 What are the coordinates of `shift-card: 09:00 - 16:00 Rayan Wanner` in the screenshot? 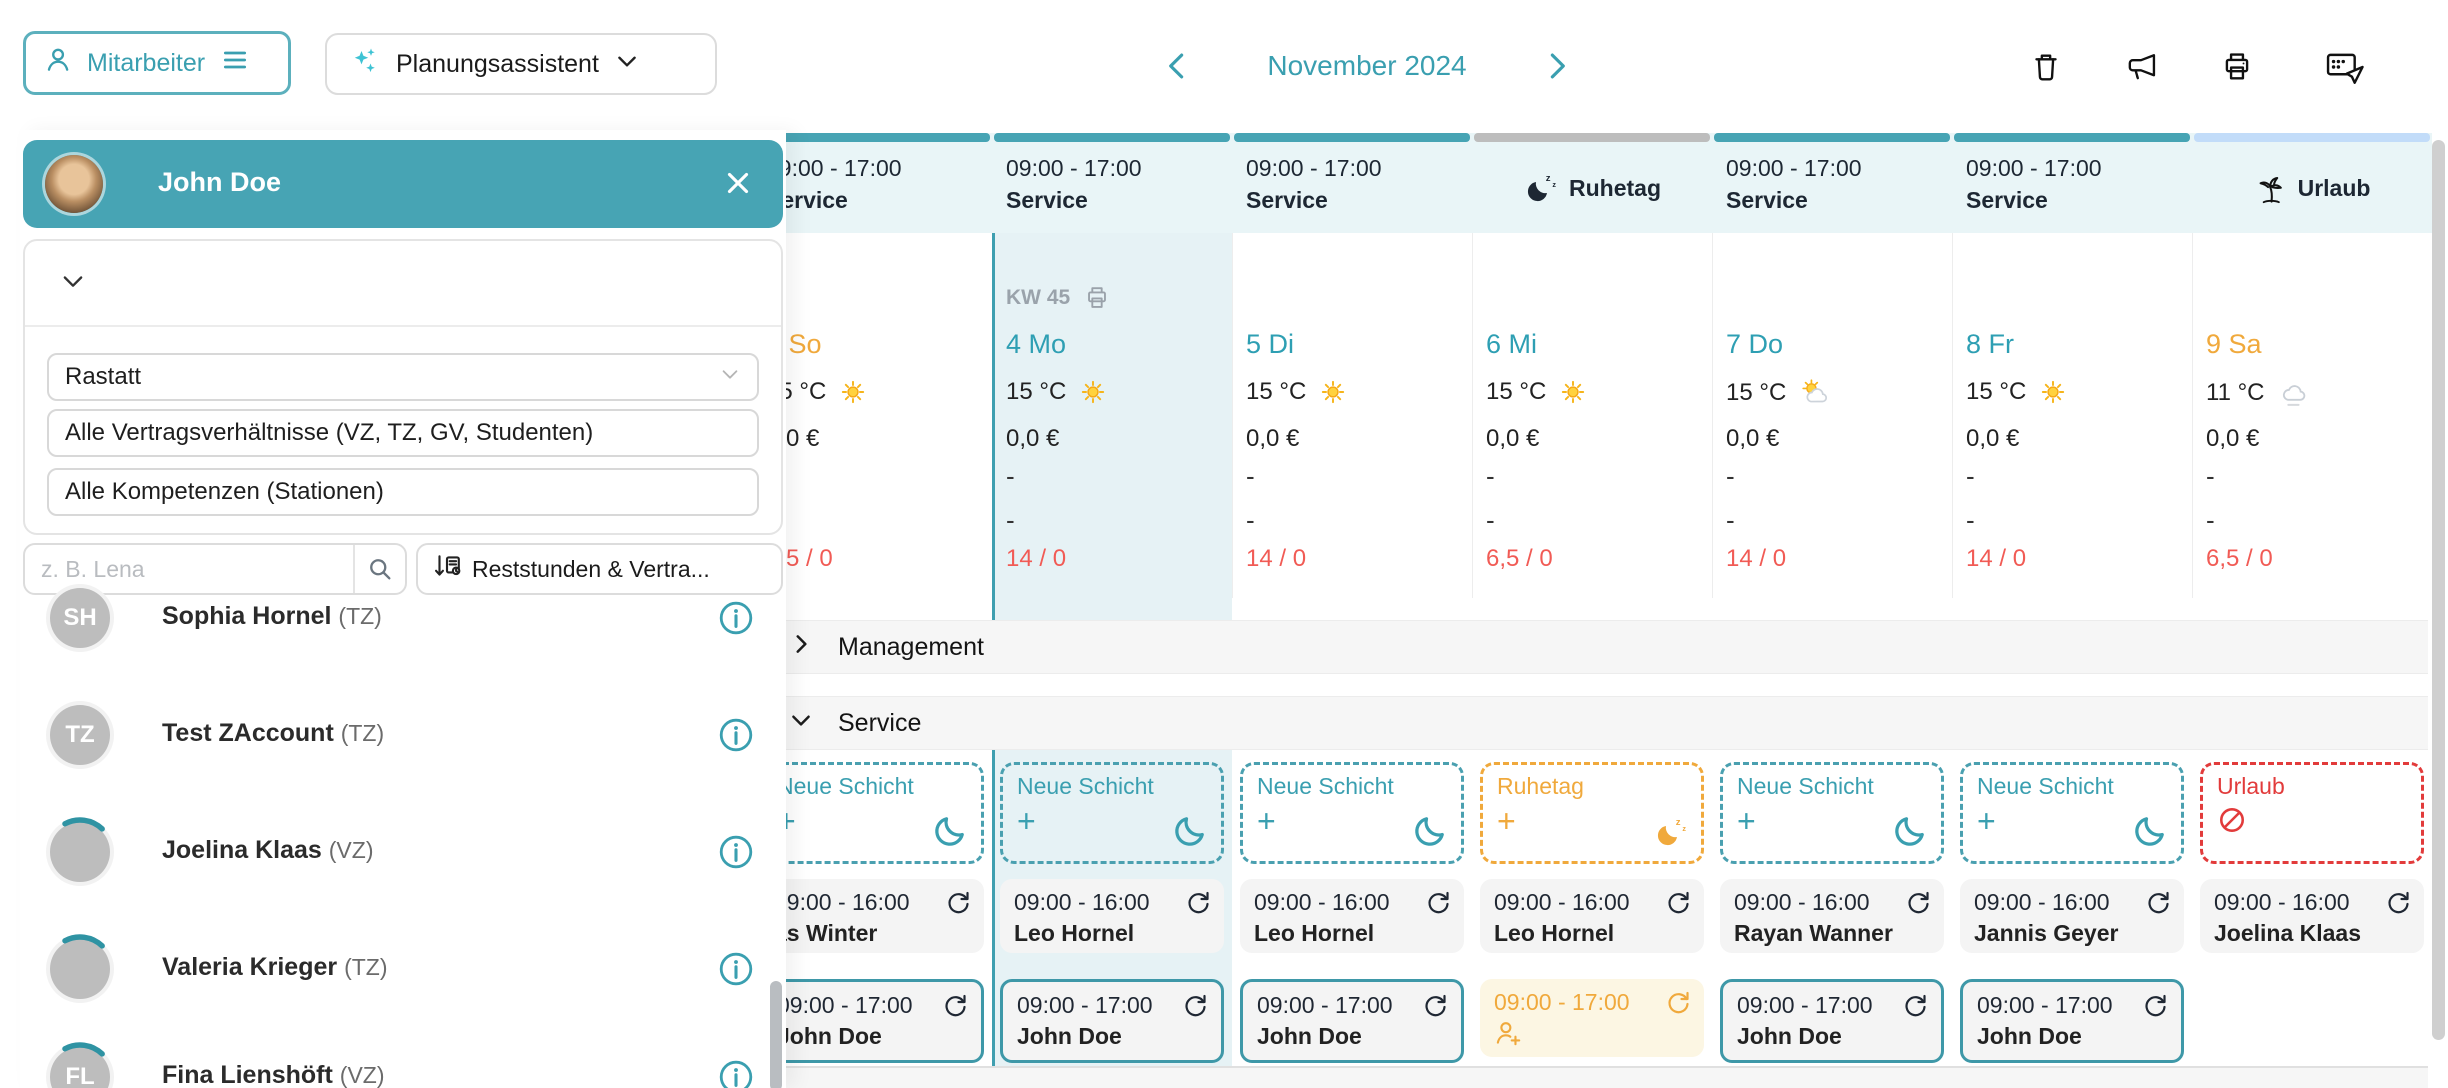 It's located at (1832, 916).